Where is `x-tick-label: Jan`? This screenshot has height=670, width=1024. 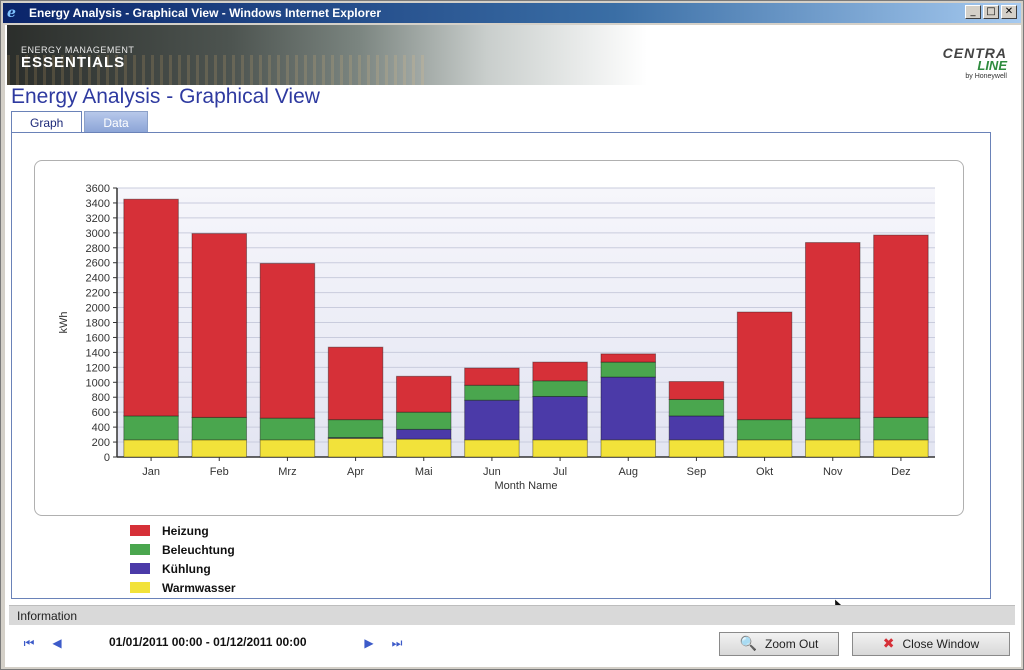 x-tick-label: Jan is located at coordinates (151, 472).